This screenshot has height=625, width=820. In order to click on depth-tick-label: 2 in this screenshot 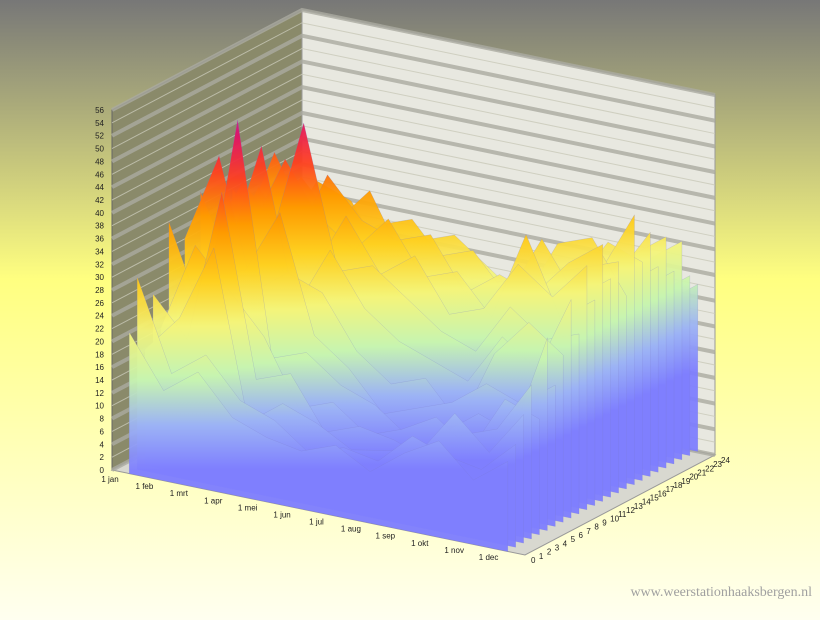, I will do `click(549, 552)`.